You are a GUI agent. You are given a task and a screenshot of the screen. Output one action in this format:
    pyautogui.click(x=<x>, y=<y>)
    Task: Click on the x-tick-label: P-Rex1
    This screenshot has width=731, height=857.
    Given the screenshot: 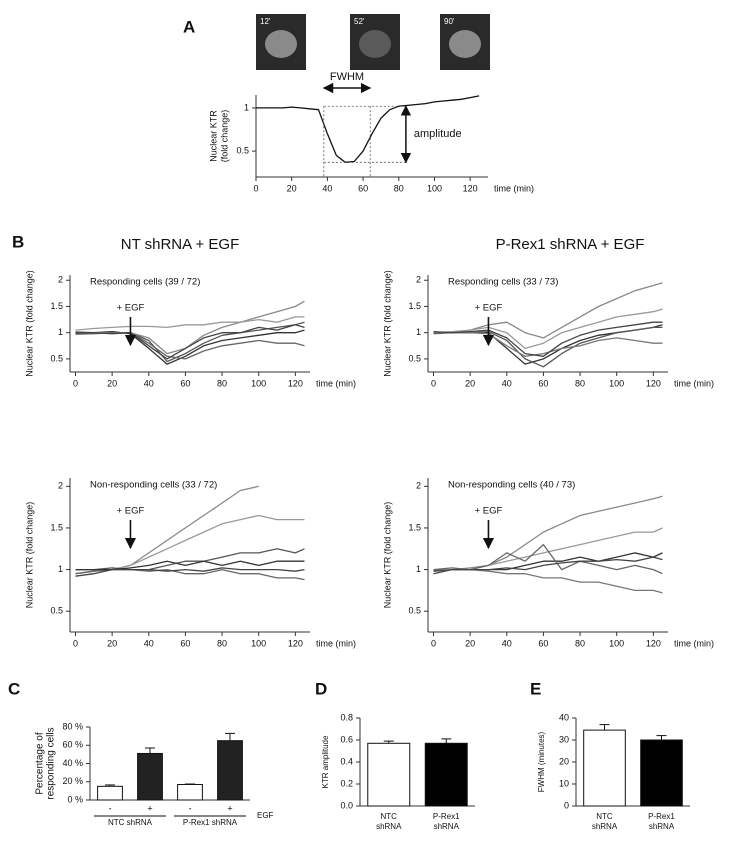 What is the action you would take?
    pyautogui.click(x=661, y=816)
    